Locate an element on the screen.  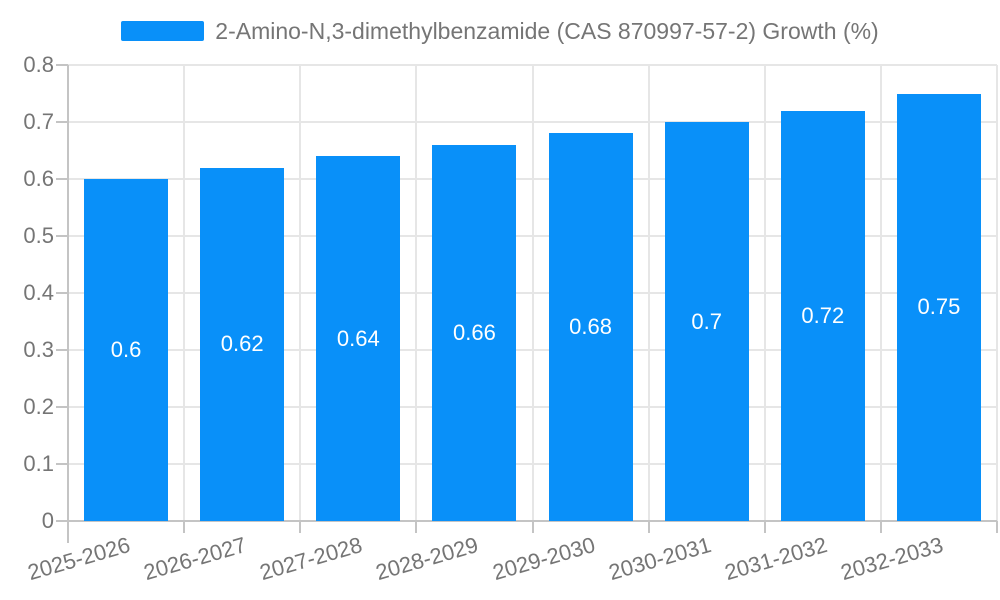
bar-value-label: 0.66 is located at coordinates (474, 332).